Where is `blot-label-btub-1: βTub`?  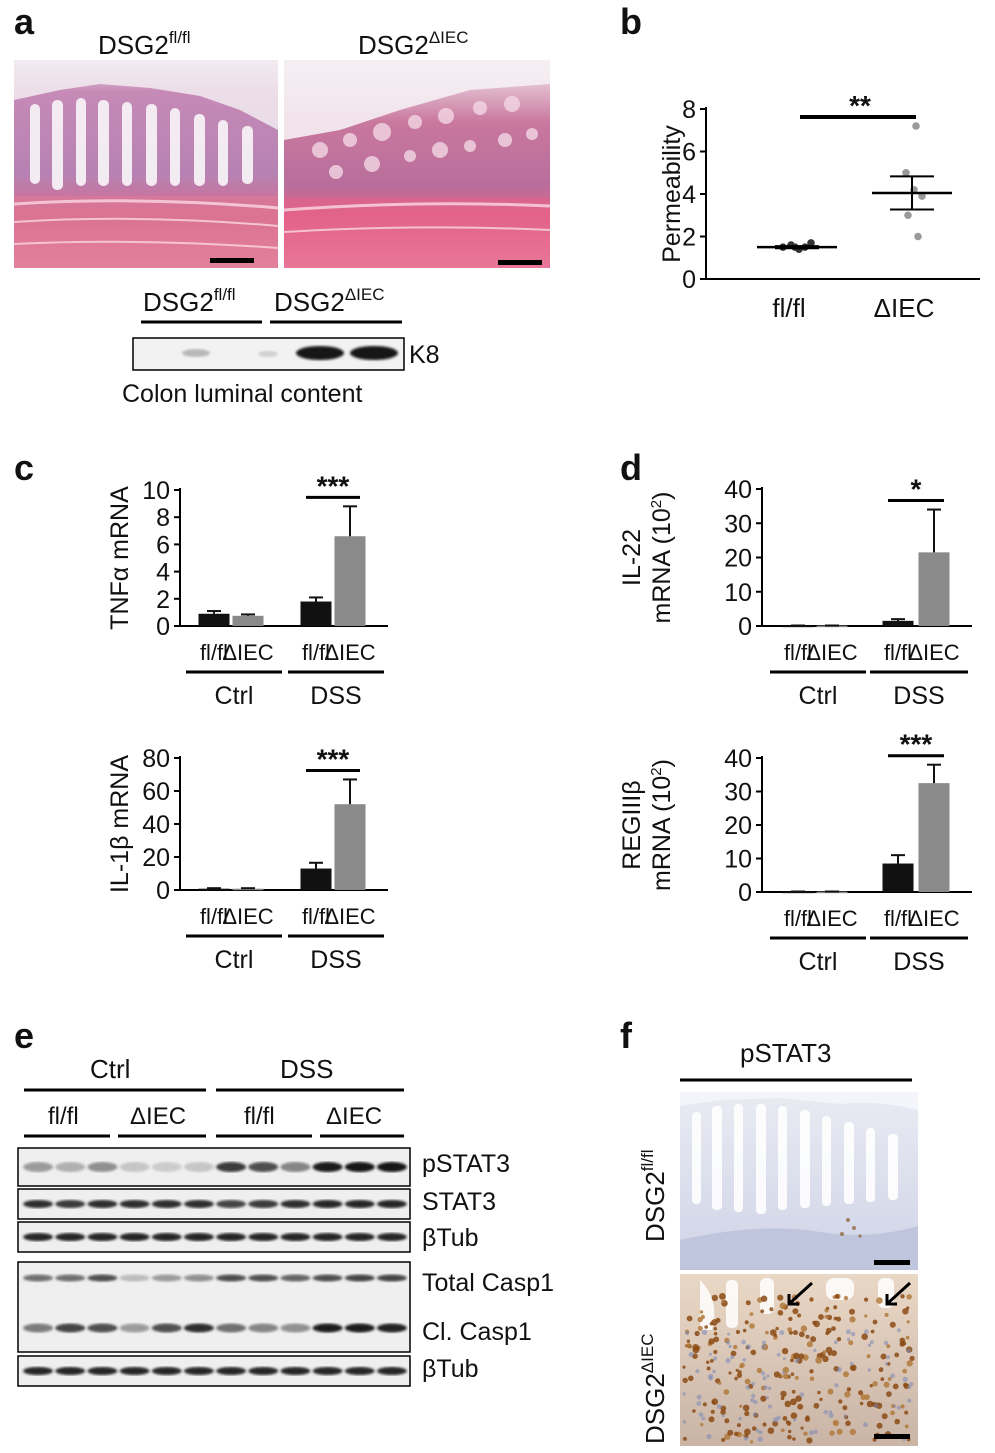 blot-label-btub-1: βTub is located at coordinates (450, 1238).